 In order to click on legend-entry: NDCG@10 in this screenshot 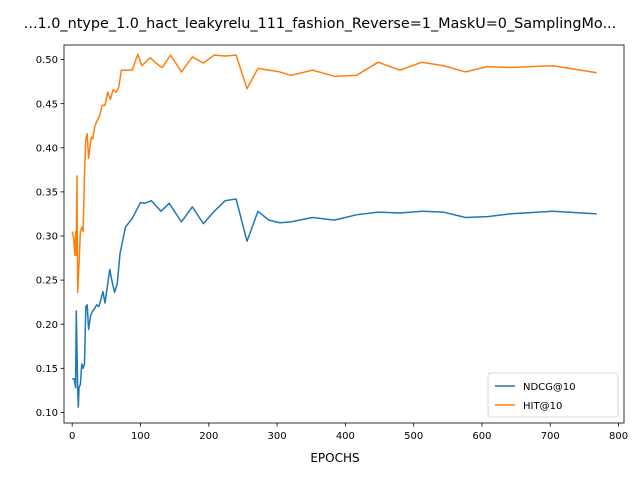, I will do `click(549, 387)`.